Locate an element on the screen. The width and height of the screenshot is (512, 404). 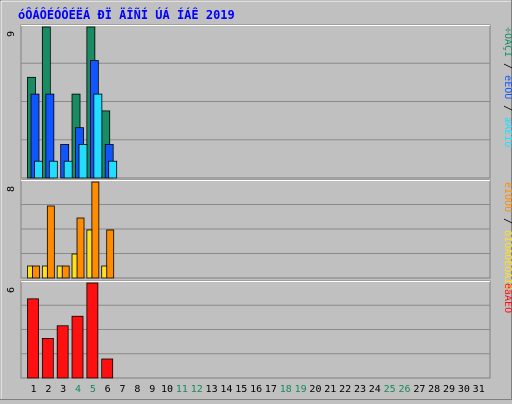
x-tick-label: 27 is located at coordinates (419, 389).